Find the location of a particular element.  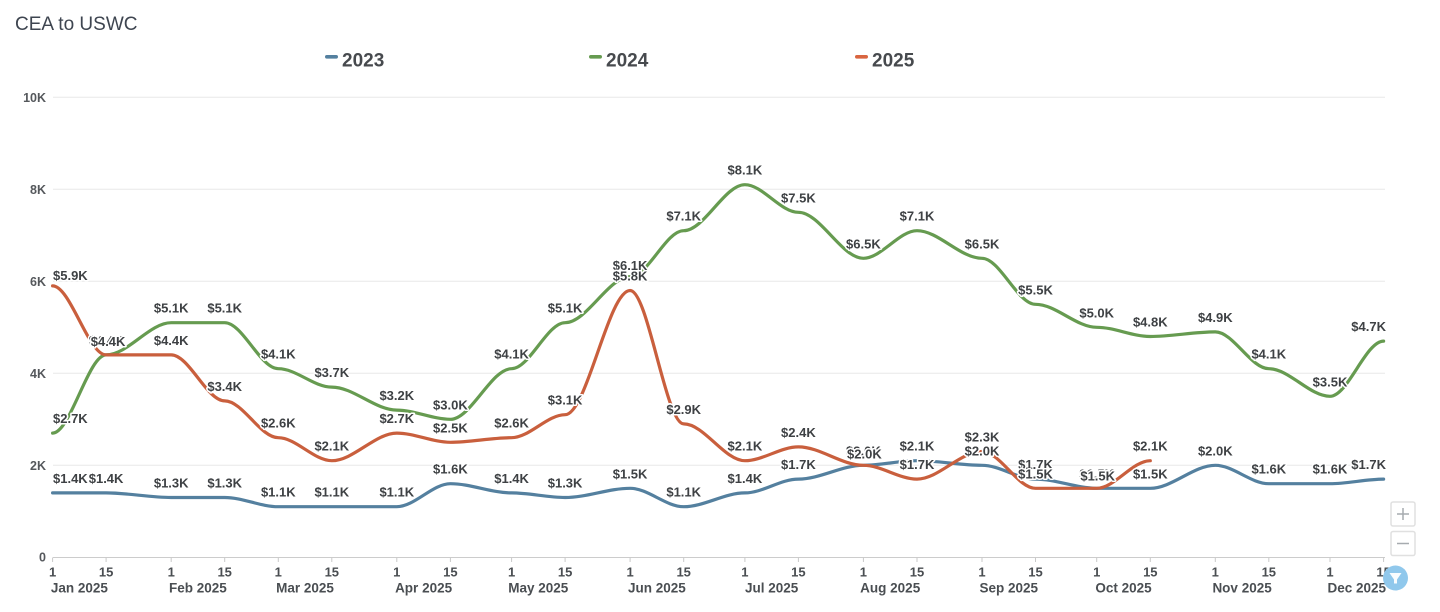

svg-text: 6K is located at coordinates (38, 282).